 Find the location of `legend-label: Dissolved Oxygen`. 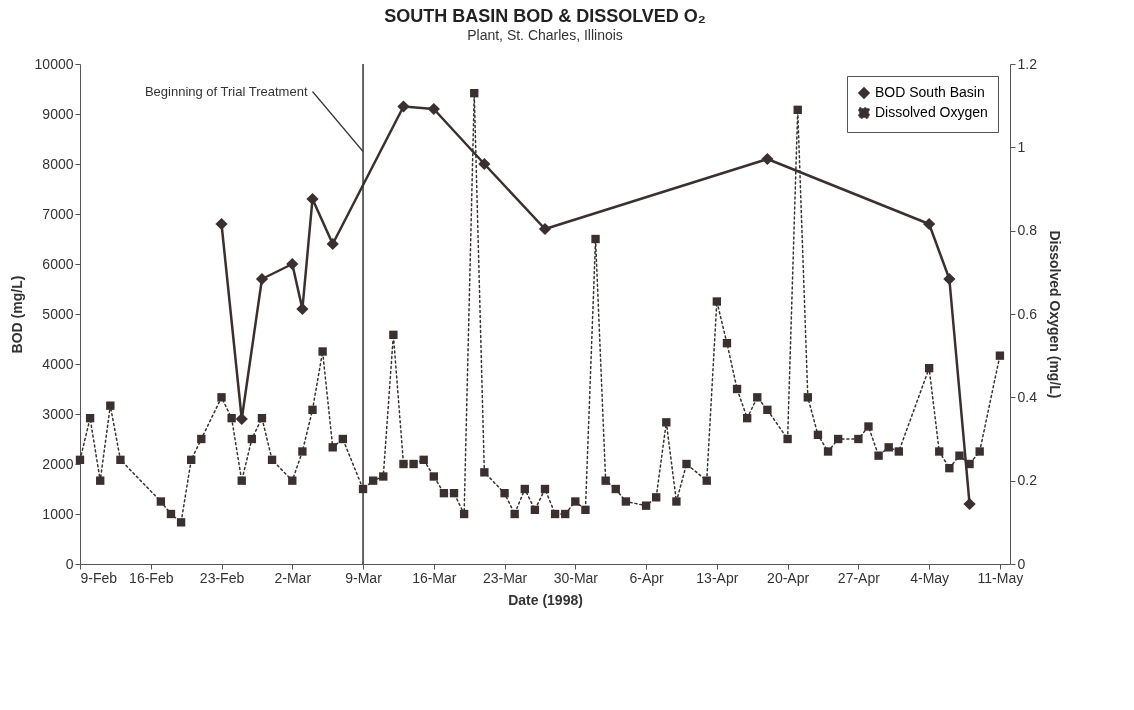

legend-label: Dissolved Oxygen is located at coordinates (931, 112).